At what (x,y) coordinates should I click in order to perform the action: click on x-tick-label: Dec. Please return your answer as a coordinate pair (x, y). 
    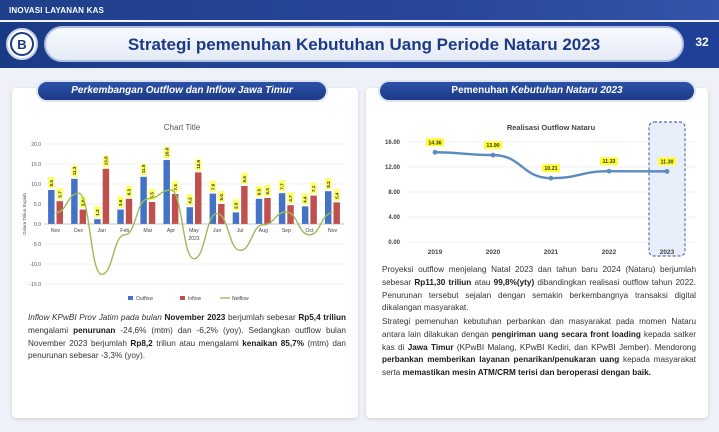
    Looking at the image, I should click on (79, 231).